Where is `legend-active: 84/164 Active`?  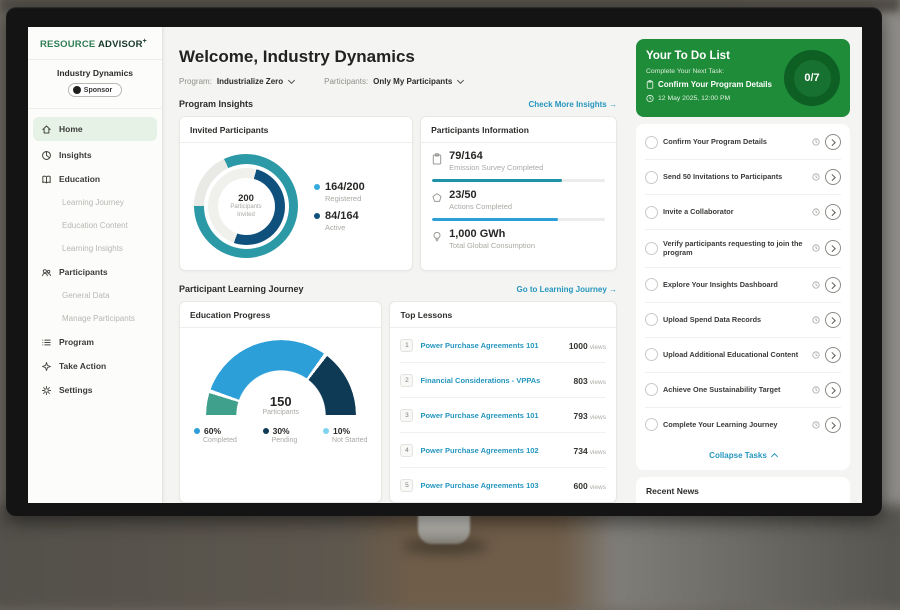
legend-active: 84/164 Active is located at coordinates (339, 221).